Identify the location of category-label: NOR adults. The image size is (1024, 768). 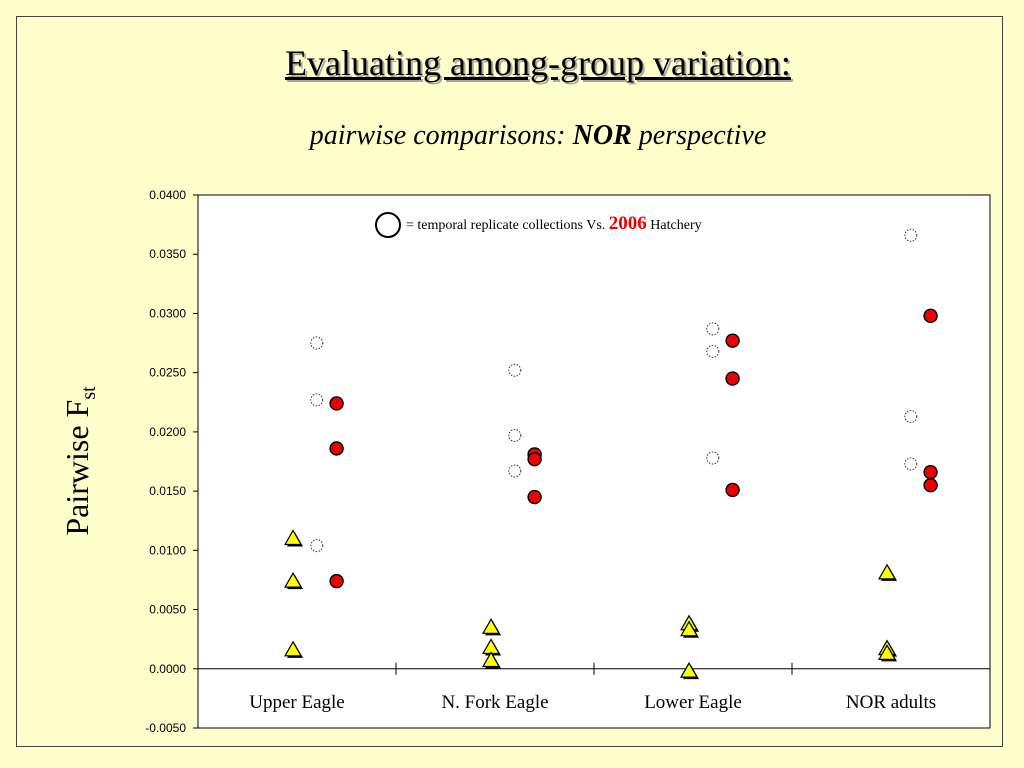
(891, 702).